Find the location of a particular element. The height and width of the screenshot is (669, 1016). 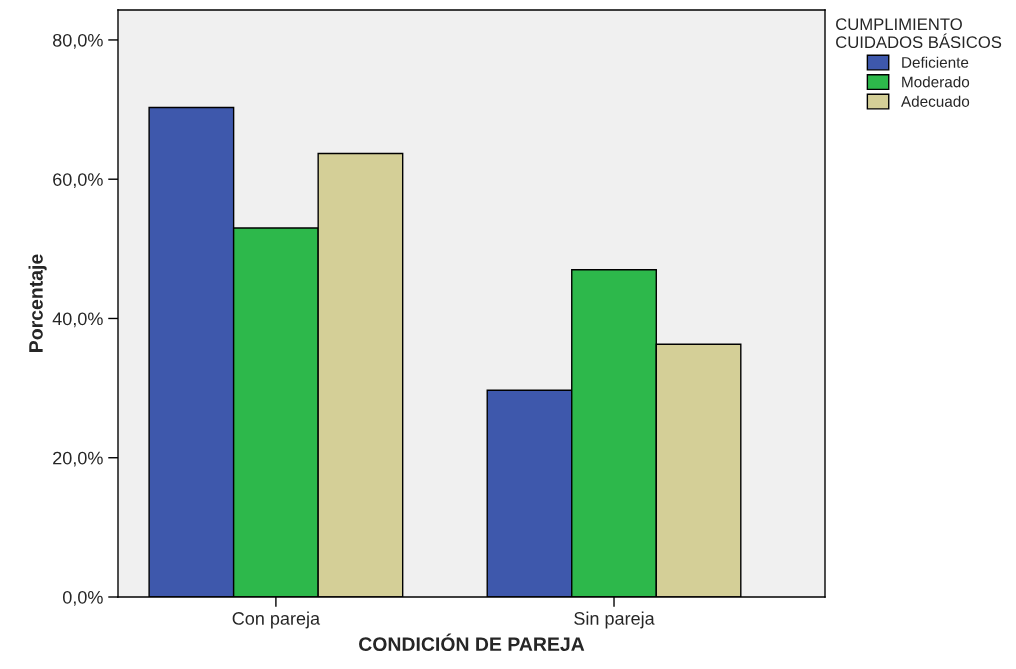

y-tick-label: 40,0% is located at coordinates (77, 320).